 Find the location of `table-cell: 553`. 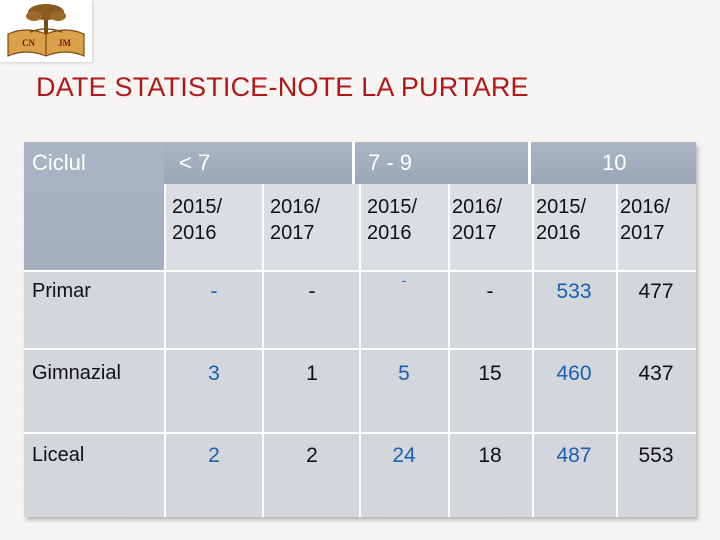

table-cell: 553 is located at coordinates (656, 455).